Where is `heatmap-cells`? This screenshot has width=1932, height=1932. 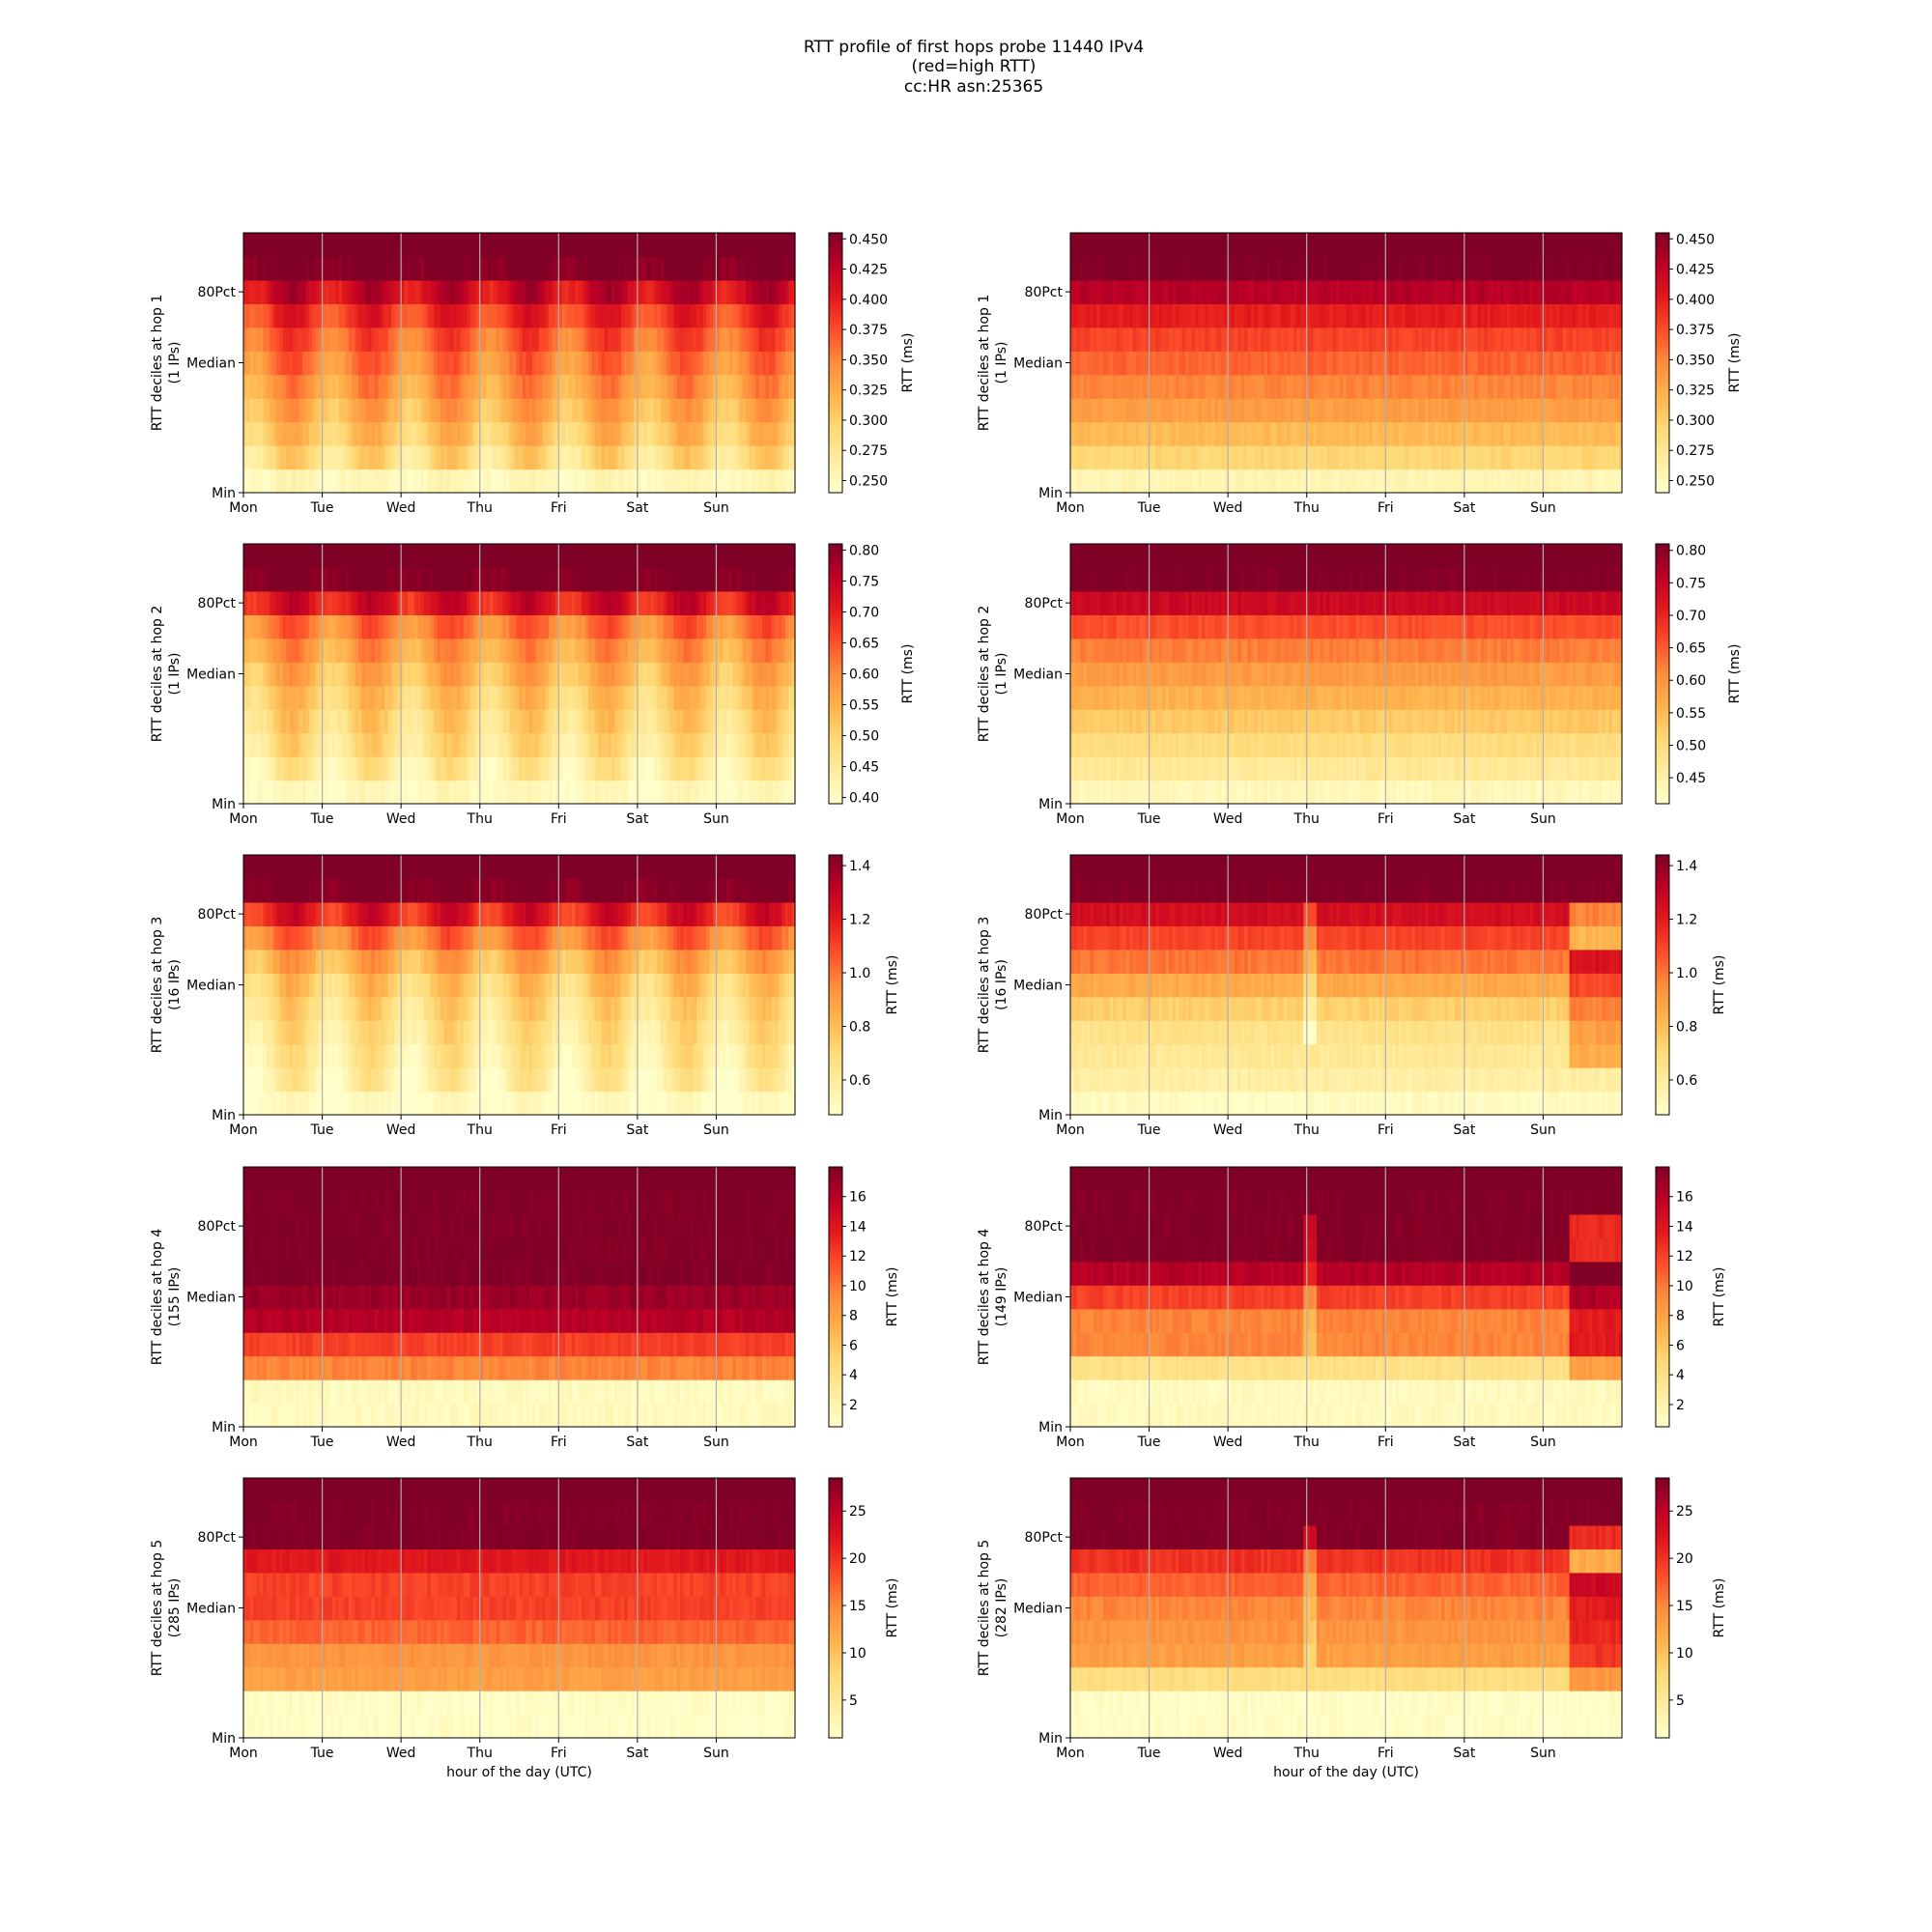
heatmap-cells is located at coordinates (519, 363).